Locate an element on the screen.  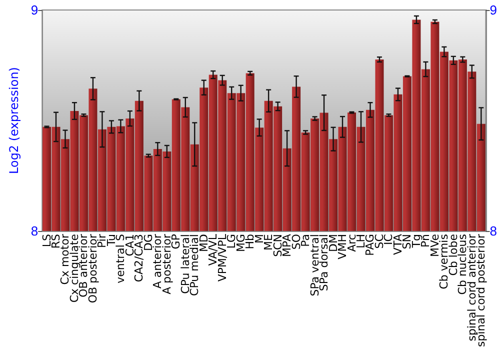
y-axis-title: Log2 (expression) is located at coordinates (14, 120).